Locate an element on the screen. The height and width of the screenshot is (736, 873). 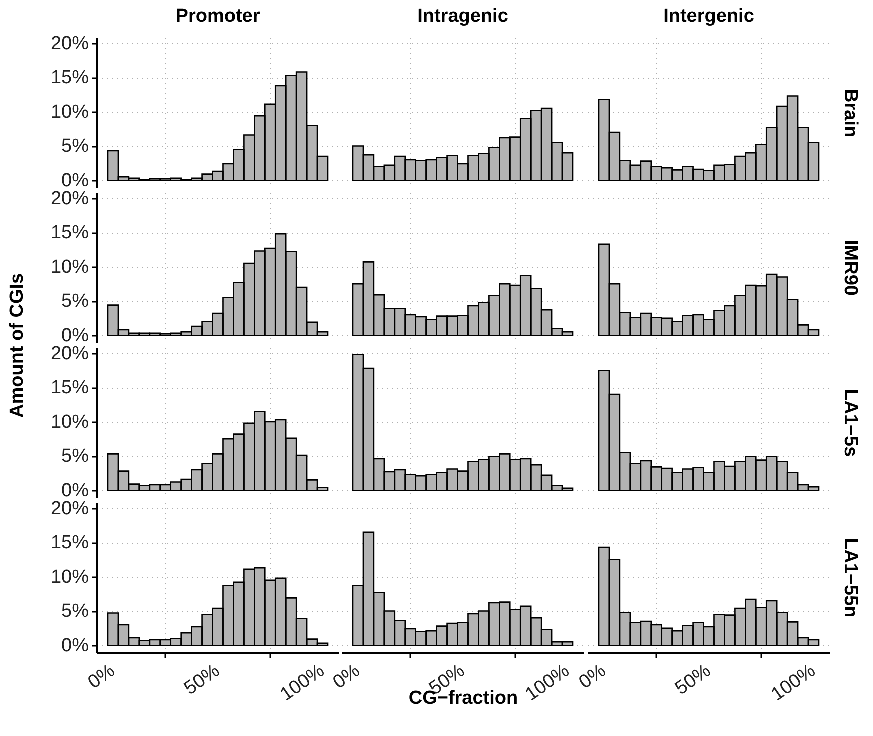
y2-axis-title: IMR90 is located at coordinates (850, 268).